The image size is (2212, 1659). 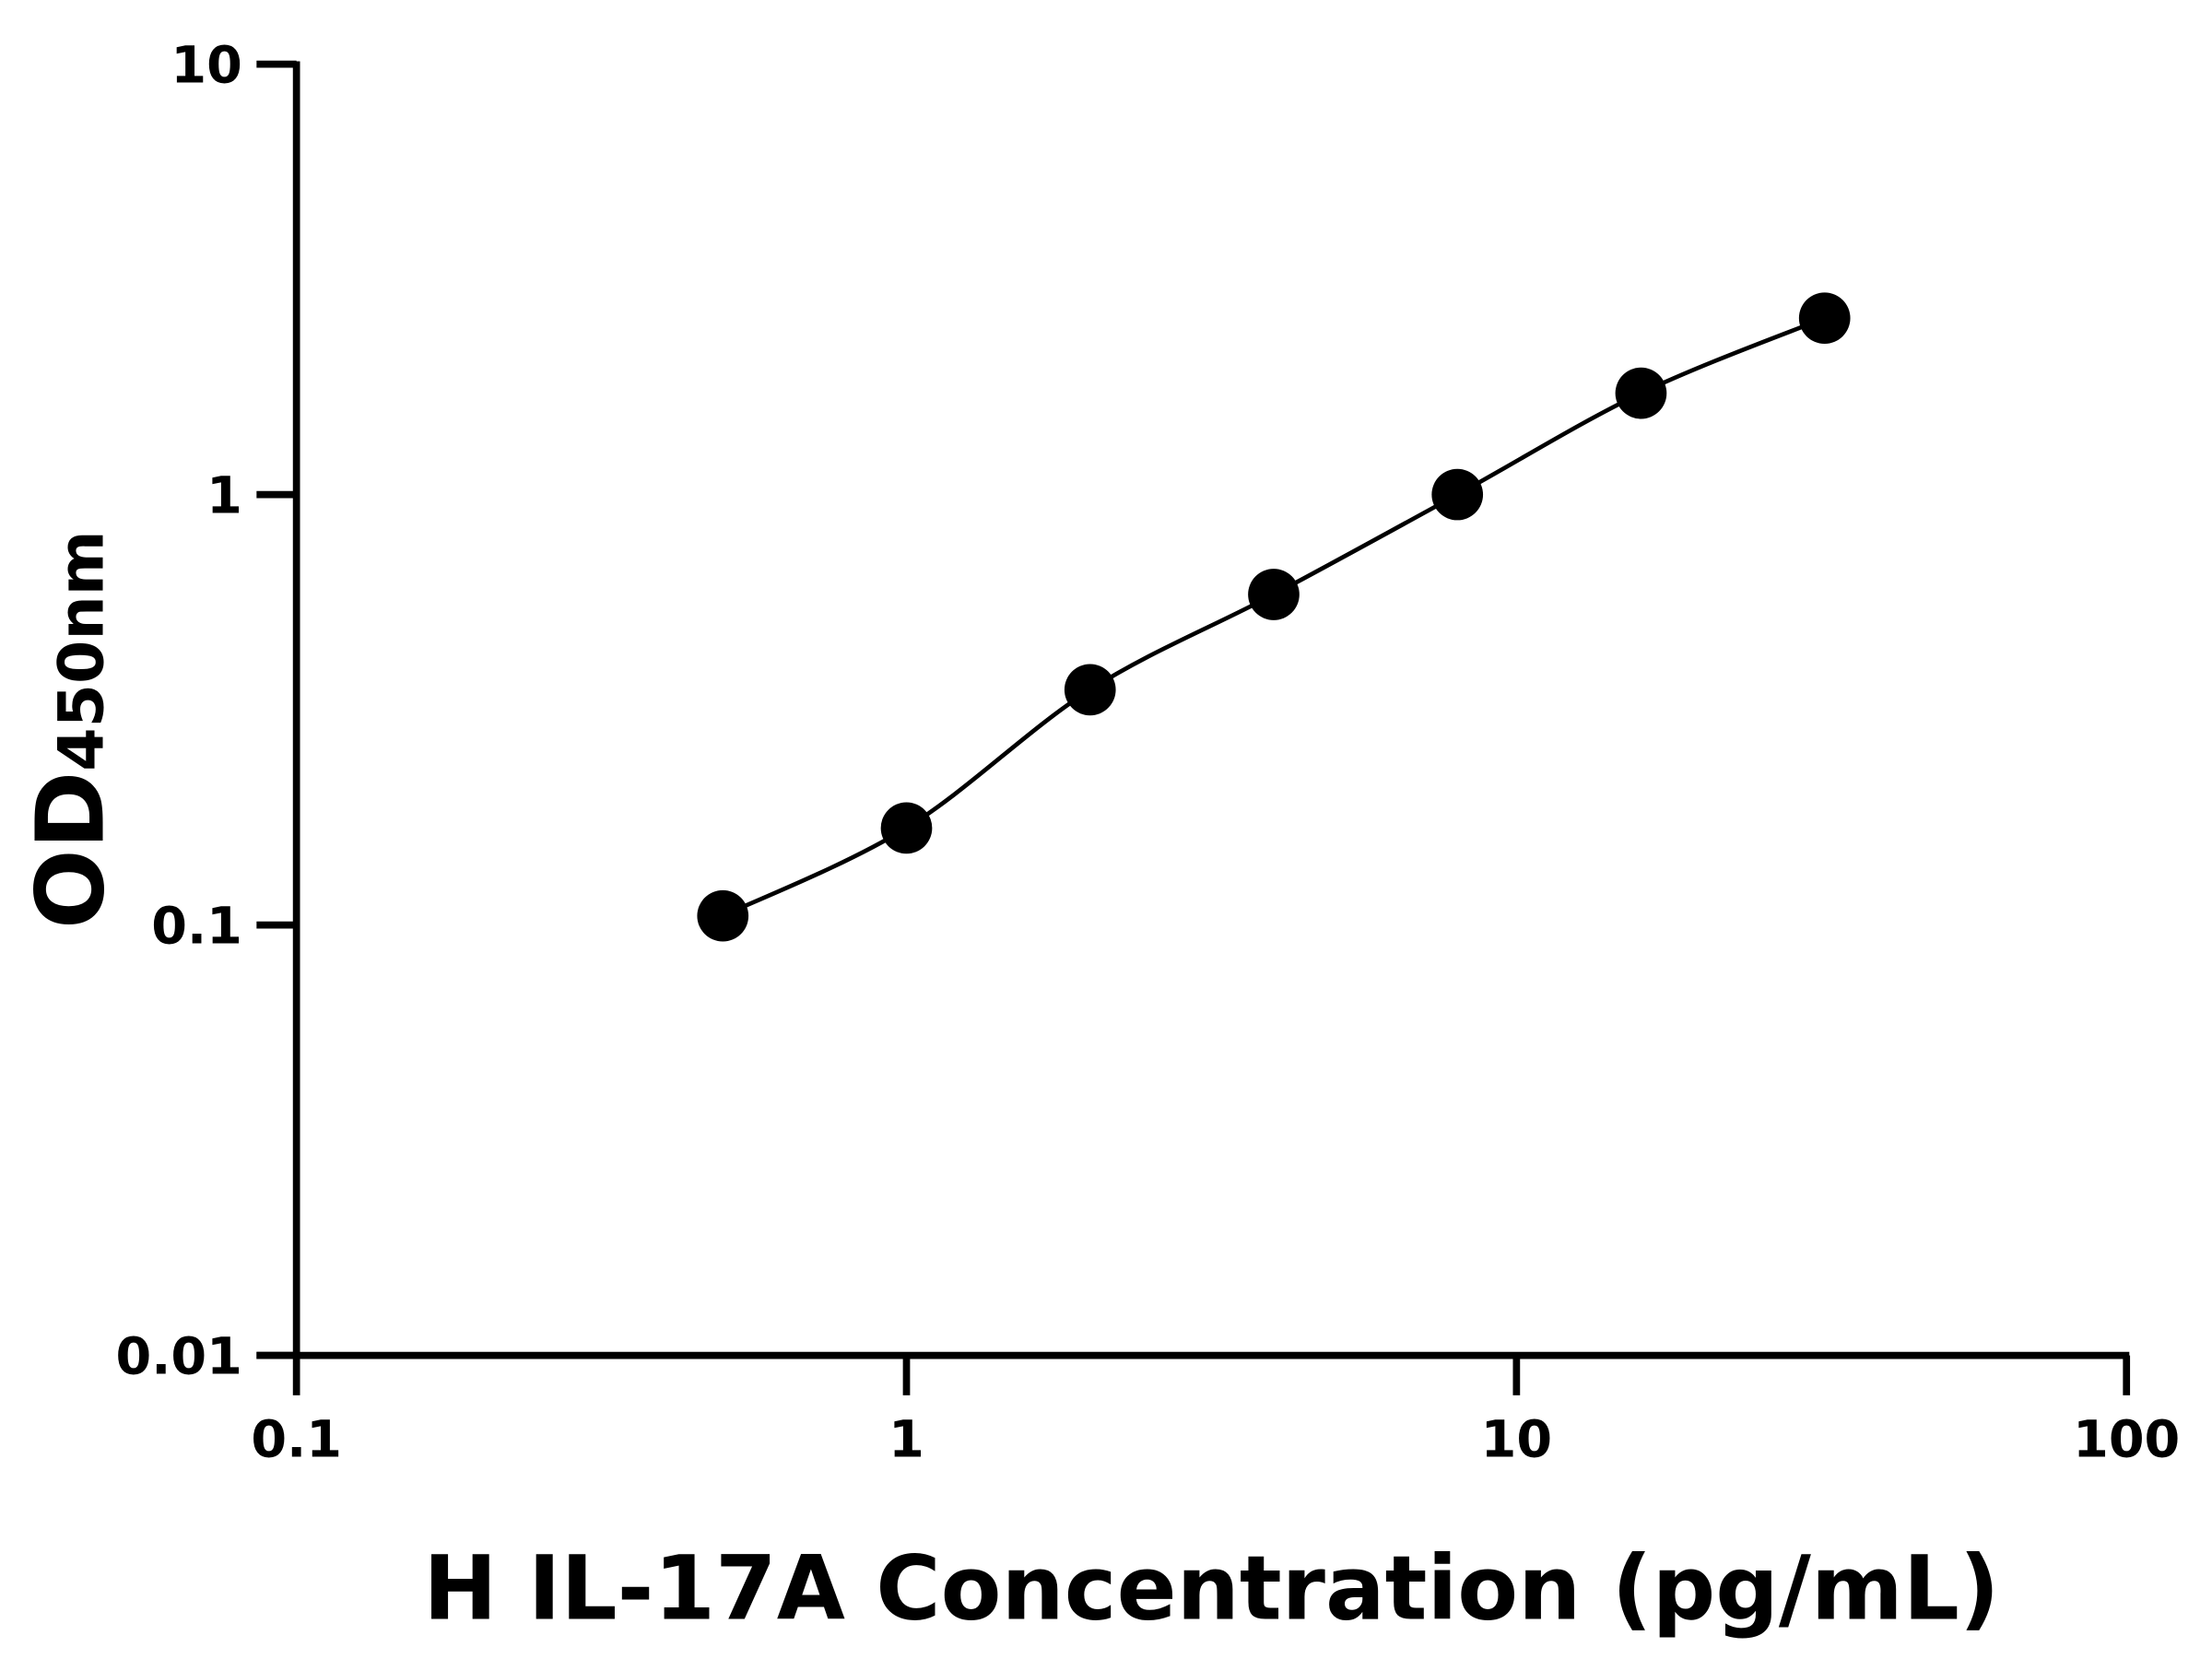 What do you see at coordinates (179, 1357) in the screenshot?
I see `y-tick-label: 0.01` at bounding box center [179, 1357].